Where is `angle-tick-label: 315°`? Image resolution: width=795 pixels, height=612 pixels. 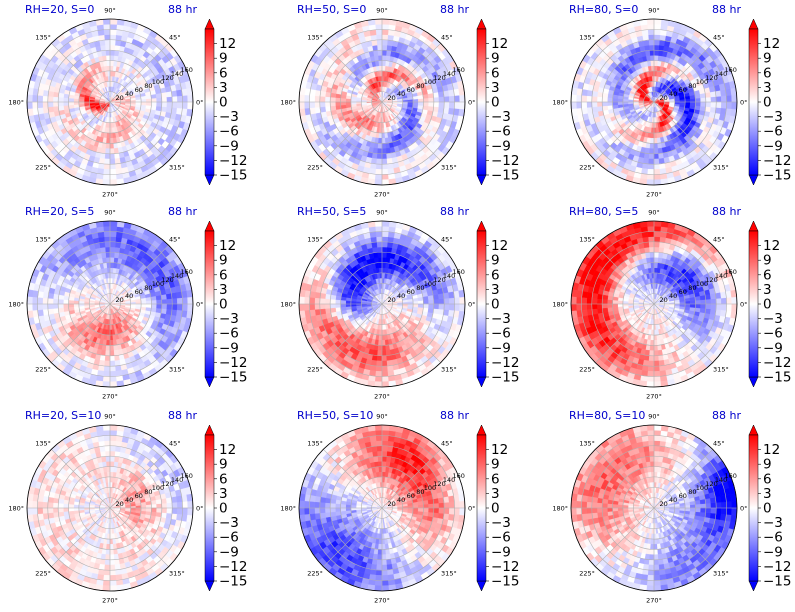 angle-tick-label: 315° is located at coordinates (721, 168).